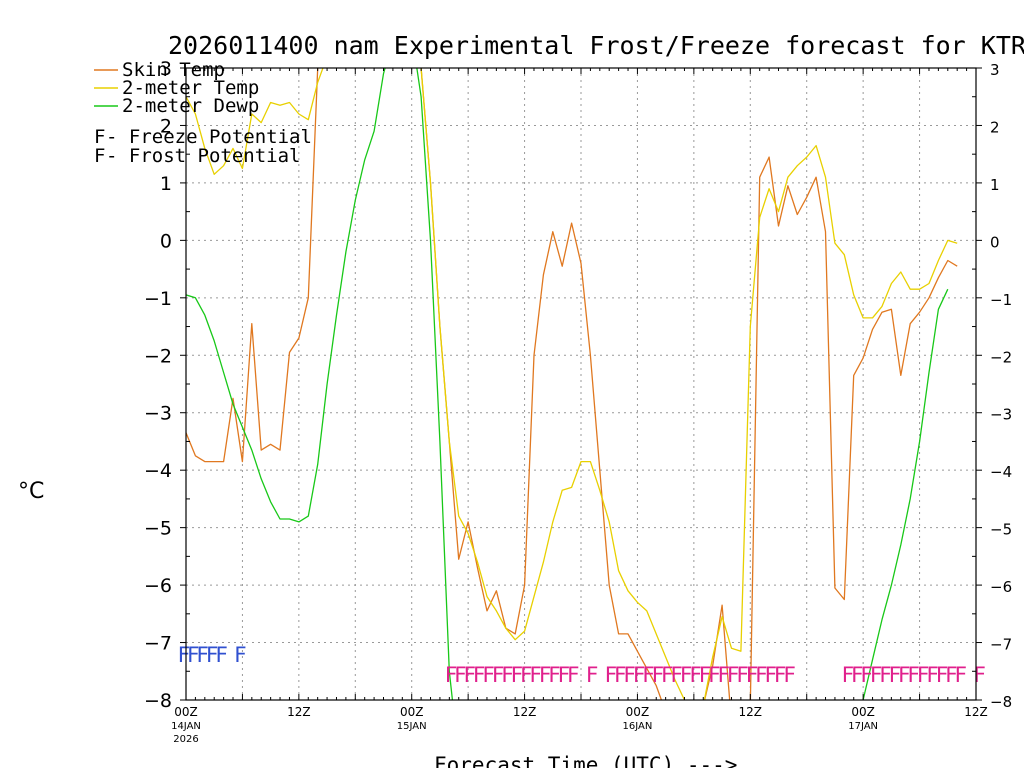  Describe the element at coordinates (995, 242) in the screenshot. I see `y-tick-label-right: 0` at that location.